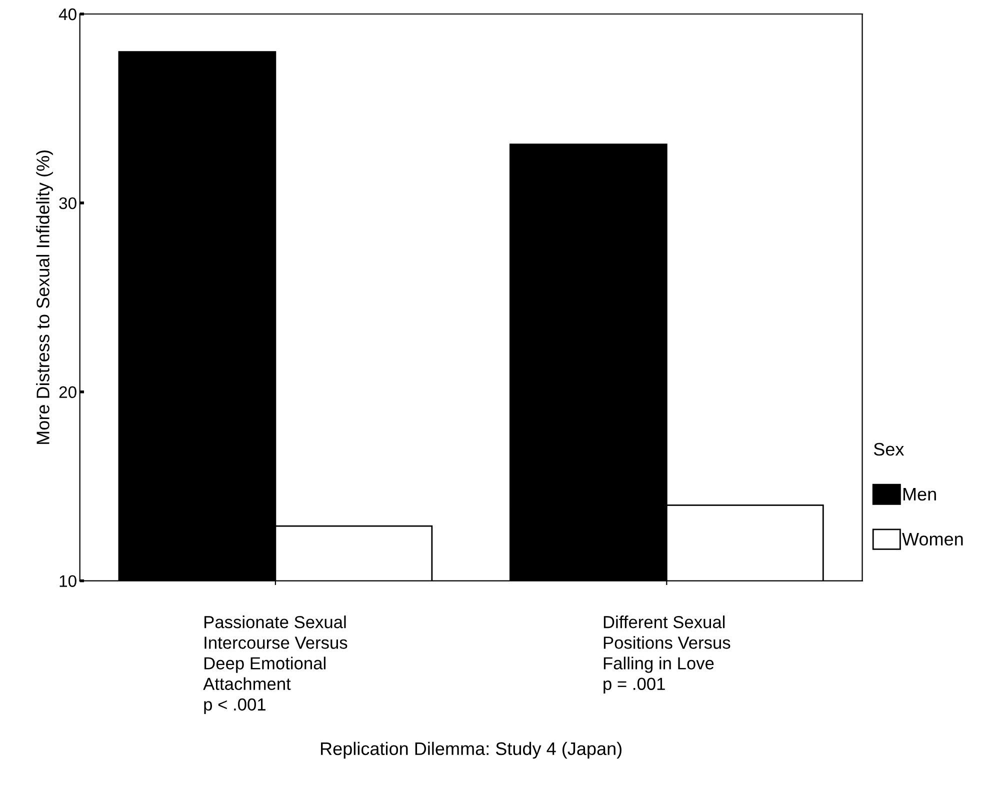  I want to click on legend-title: Sex, so click(889, 449).